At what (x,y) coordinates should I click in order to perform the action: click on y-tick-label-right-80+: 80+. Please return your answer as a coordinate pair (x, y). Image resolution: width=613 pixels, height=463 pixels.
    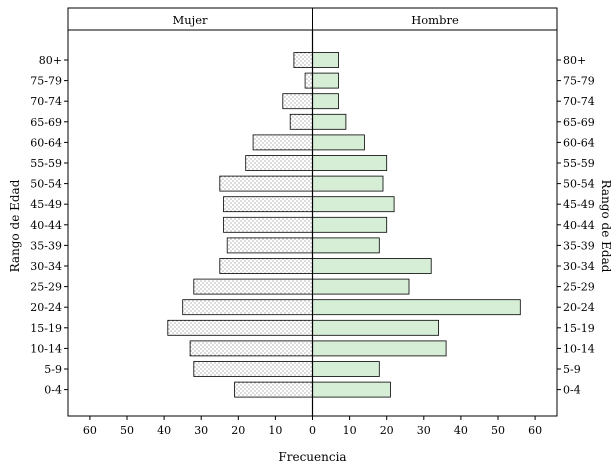
    Looking at the image, I should click on (574, 60).